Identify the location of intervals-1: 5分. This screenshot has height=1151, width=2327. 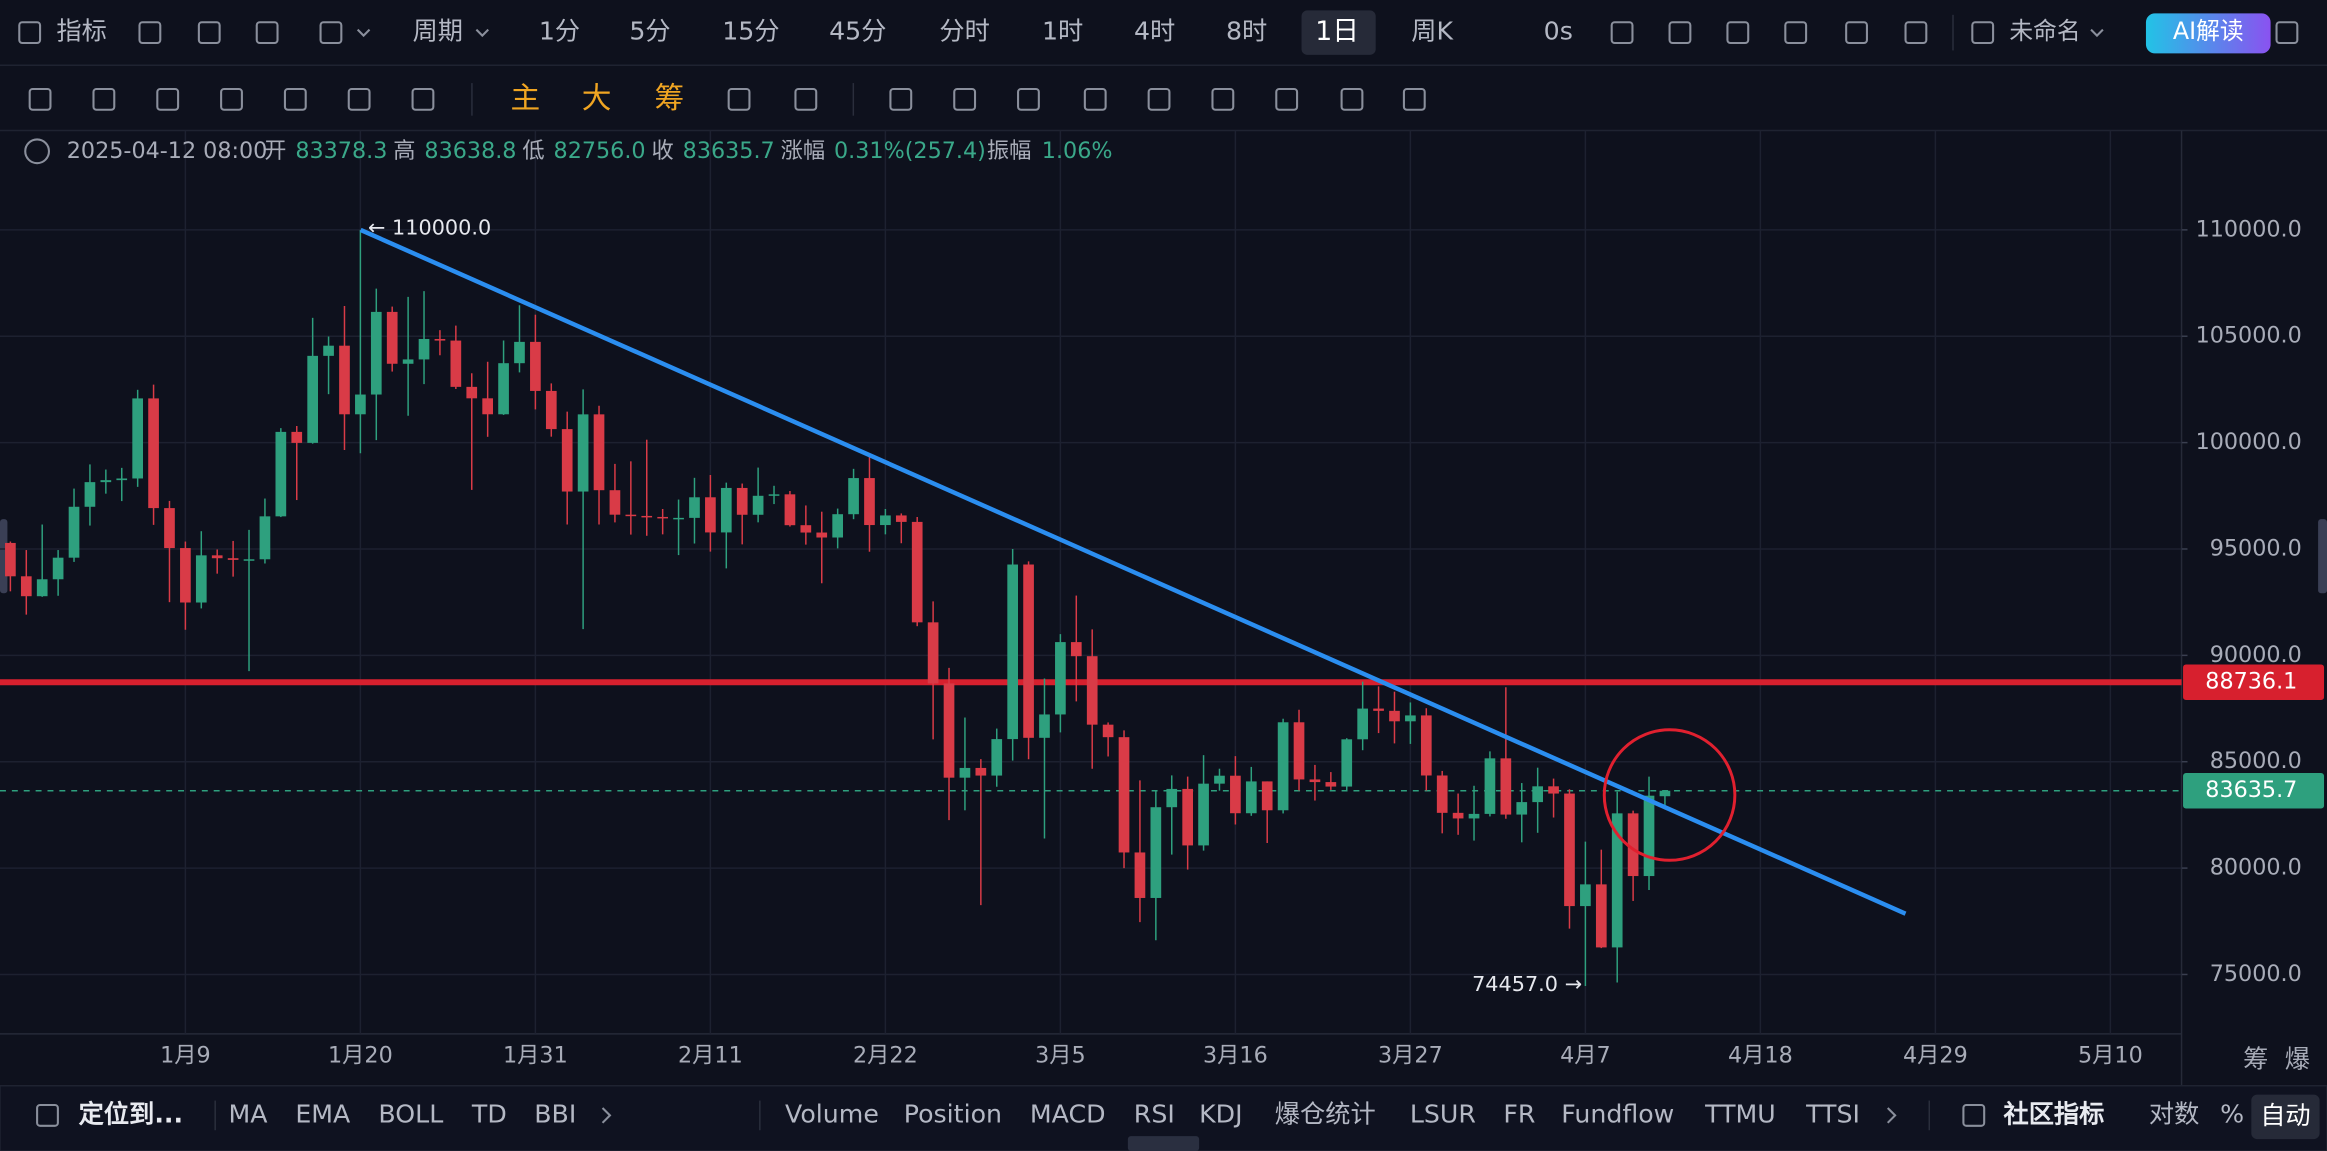
(649, 31).